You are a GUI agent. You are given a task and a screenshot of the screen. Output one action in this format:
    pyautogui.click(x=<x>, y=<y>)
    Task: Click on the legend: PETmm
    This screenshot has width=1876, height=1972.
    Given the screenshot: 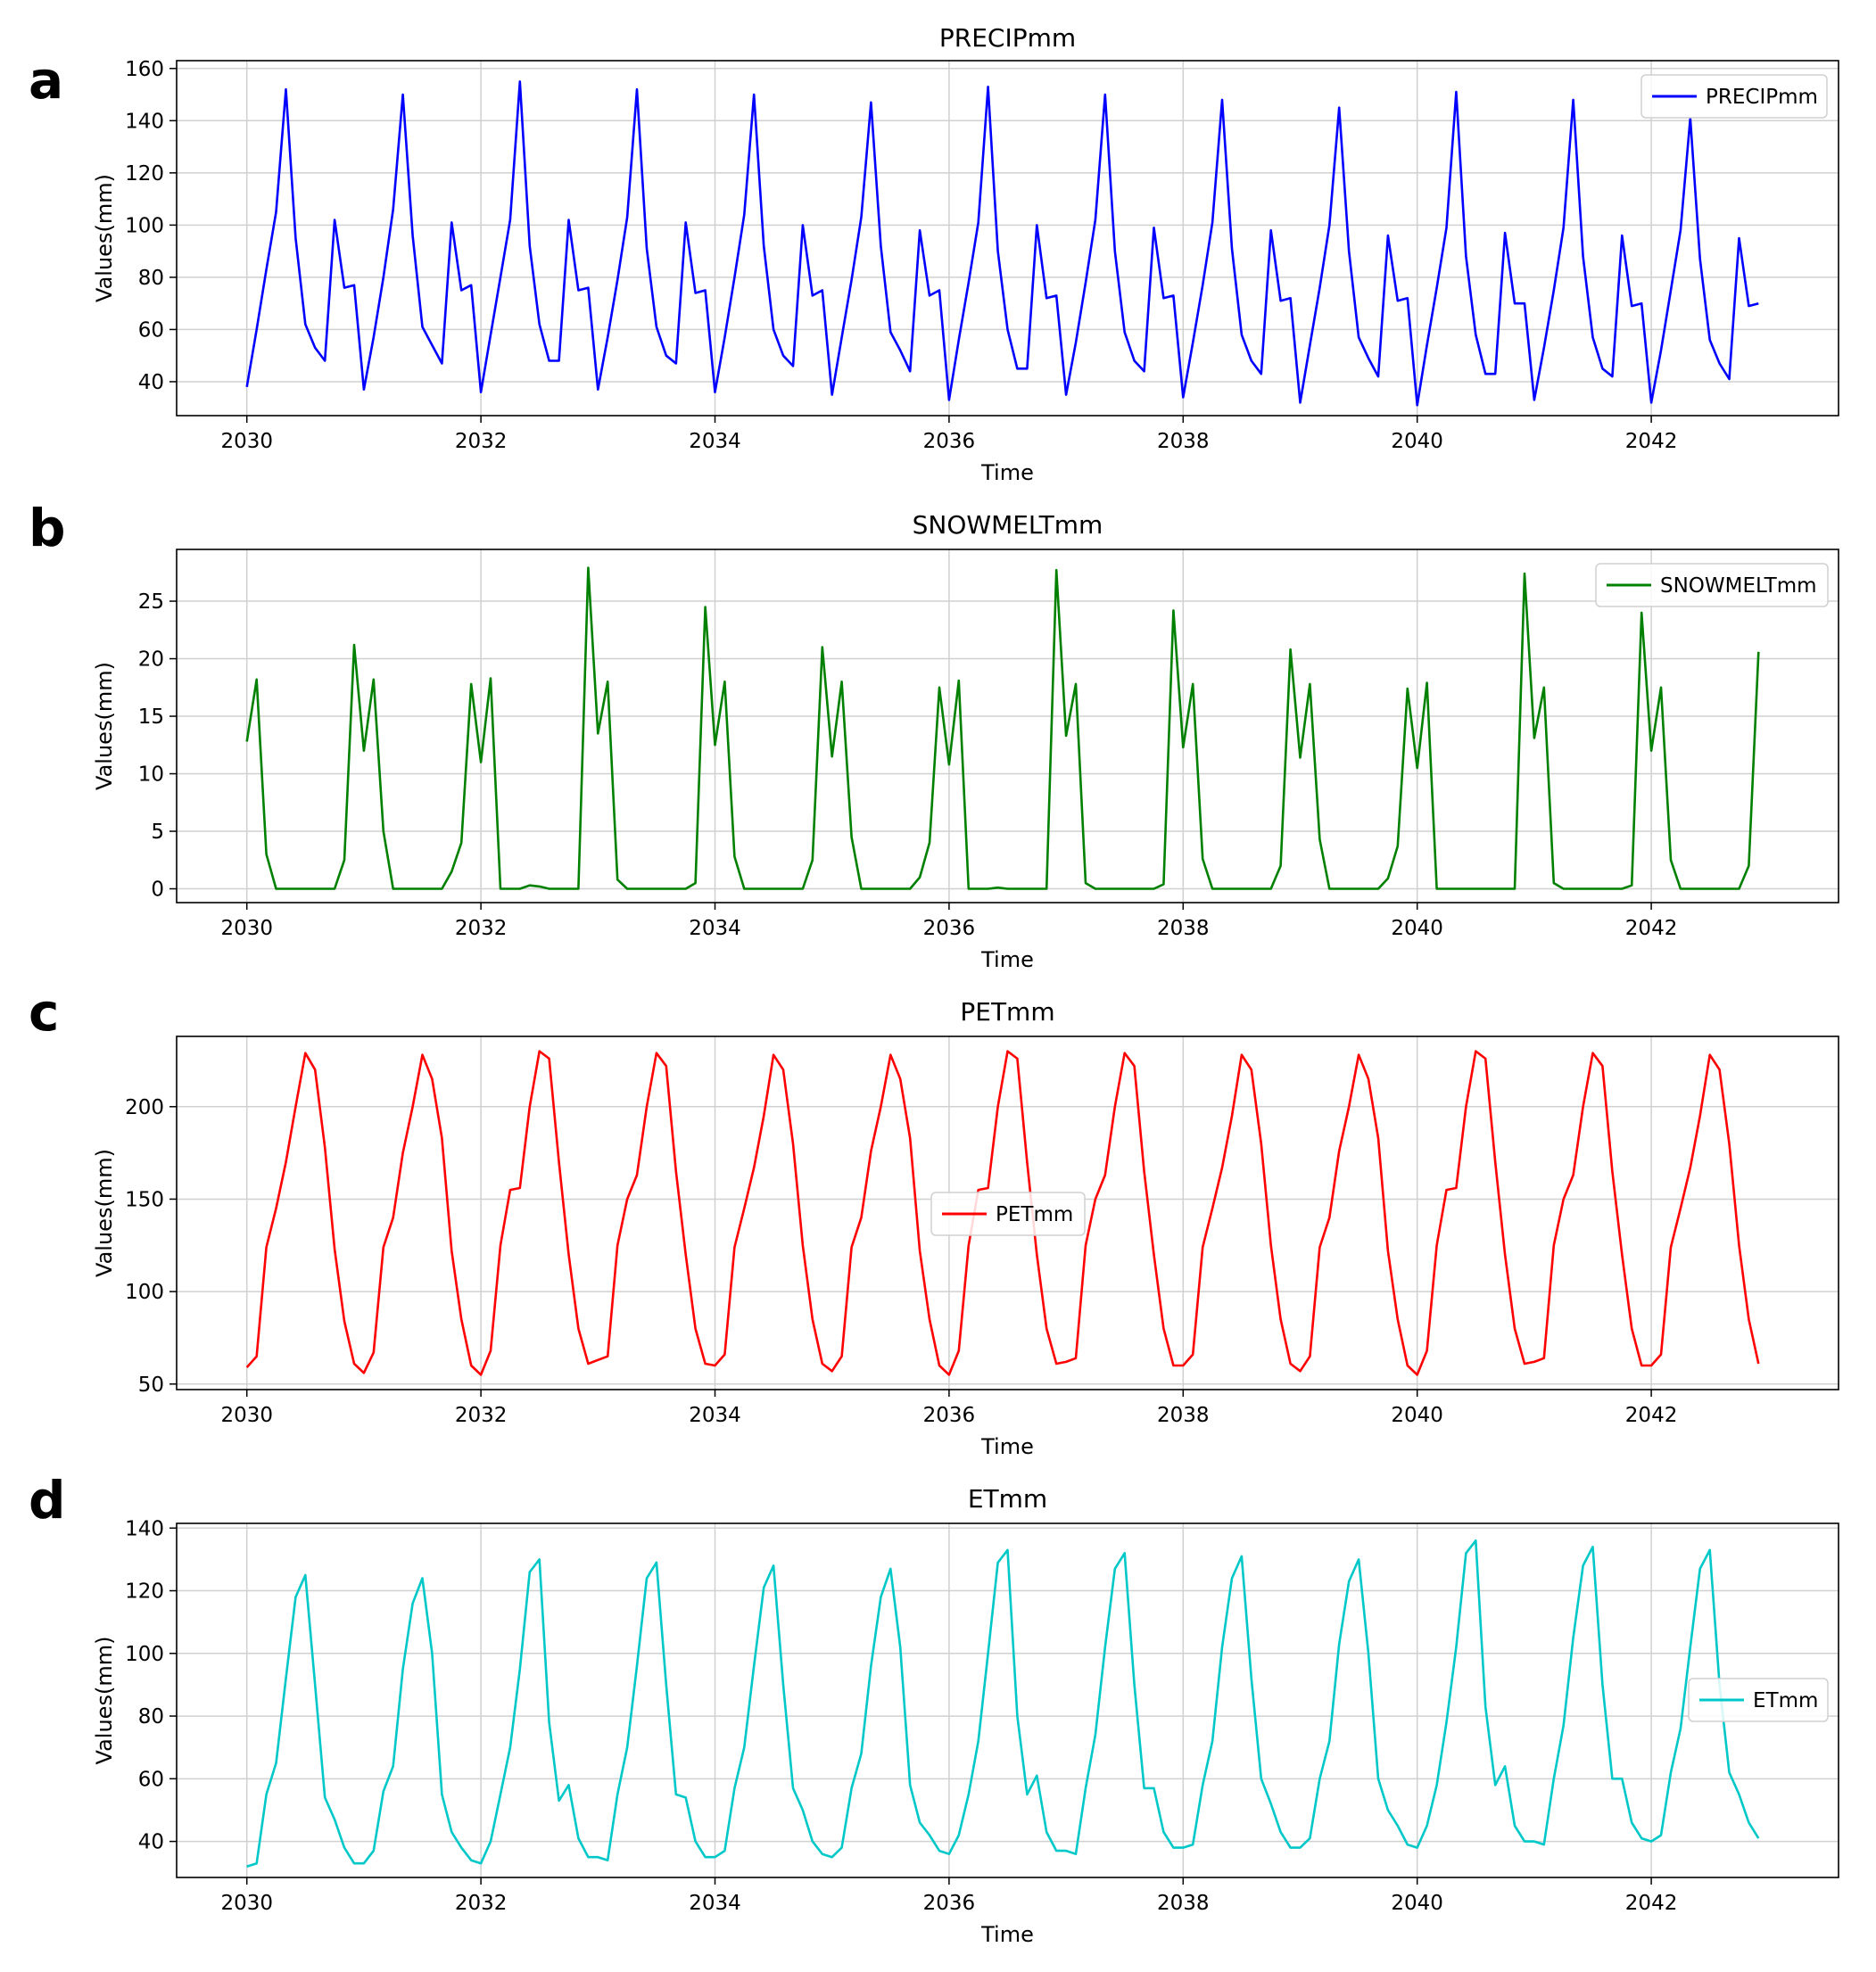 What is the action you would take?
    pyautogui.click(x=1008, y=1214)
    